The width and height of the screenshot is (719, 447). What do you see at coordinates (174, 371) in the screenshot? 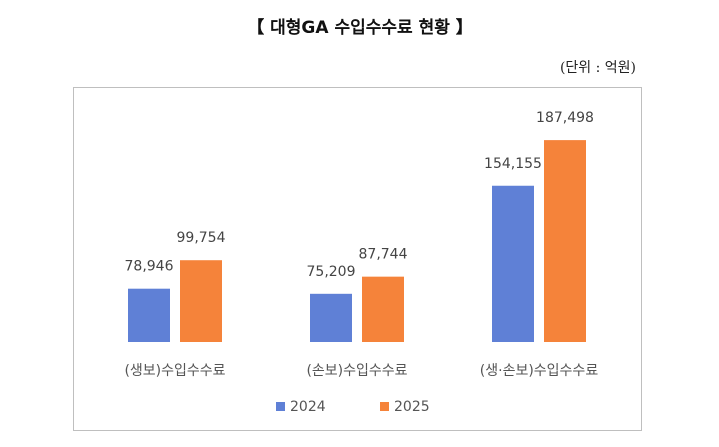
I see `x-tick-label: (생보)수입수수료` at bounding box center [174, 371].